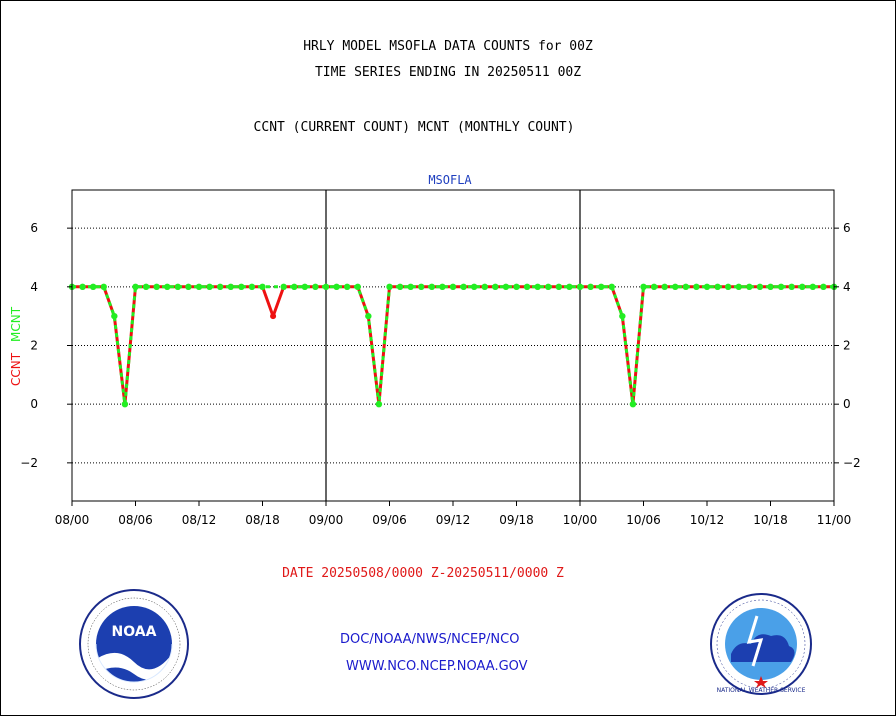 This screenshot has height=716, width=896. I want to click on y-axis-label-mcnt: MCNT, so click(16, 324).